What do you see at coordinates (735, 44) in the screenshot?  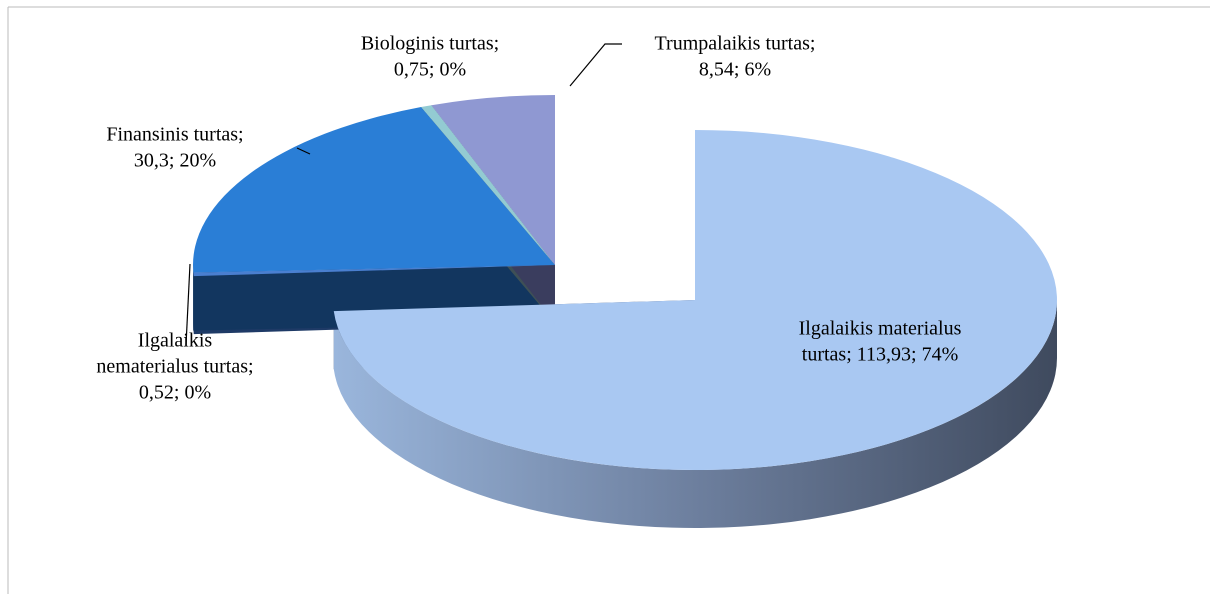 I see `data-label: Trumpalaikis turtas;` at bounding box center [735, 44].